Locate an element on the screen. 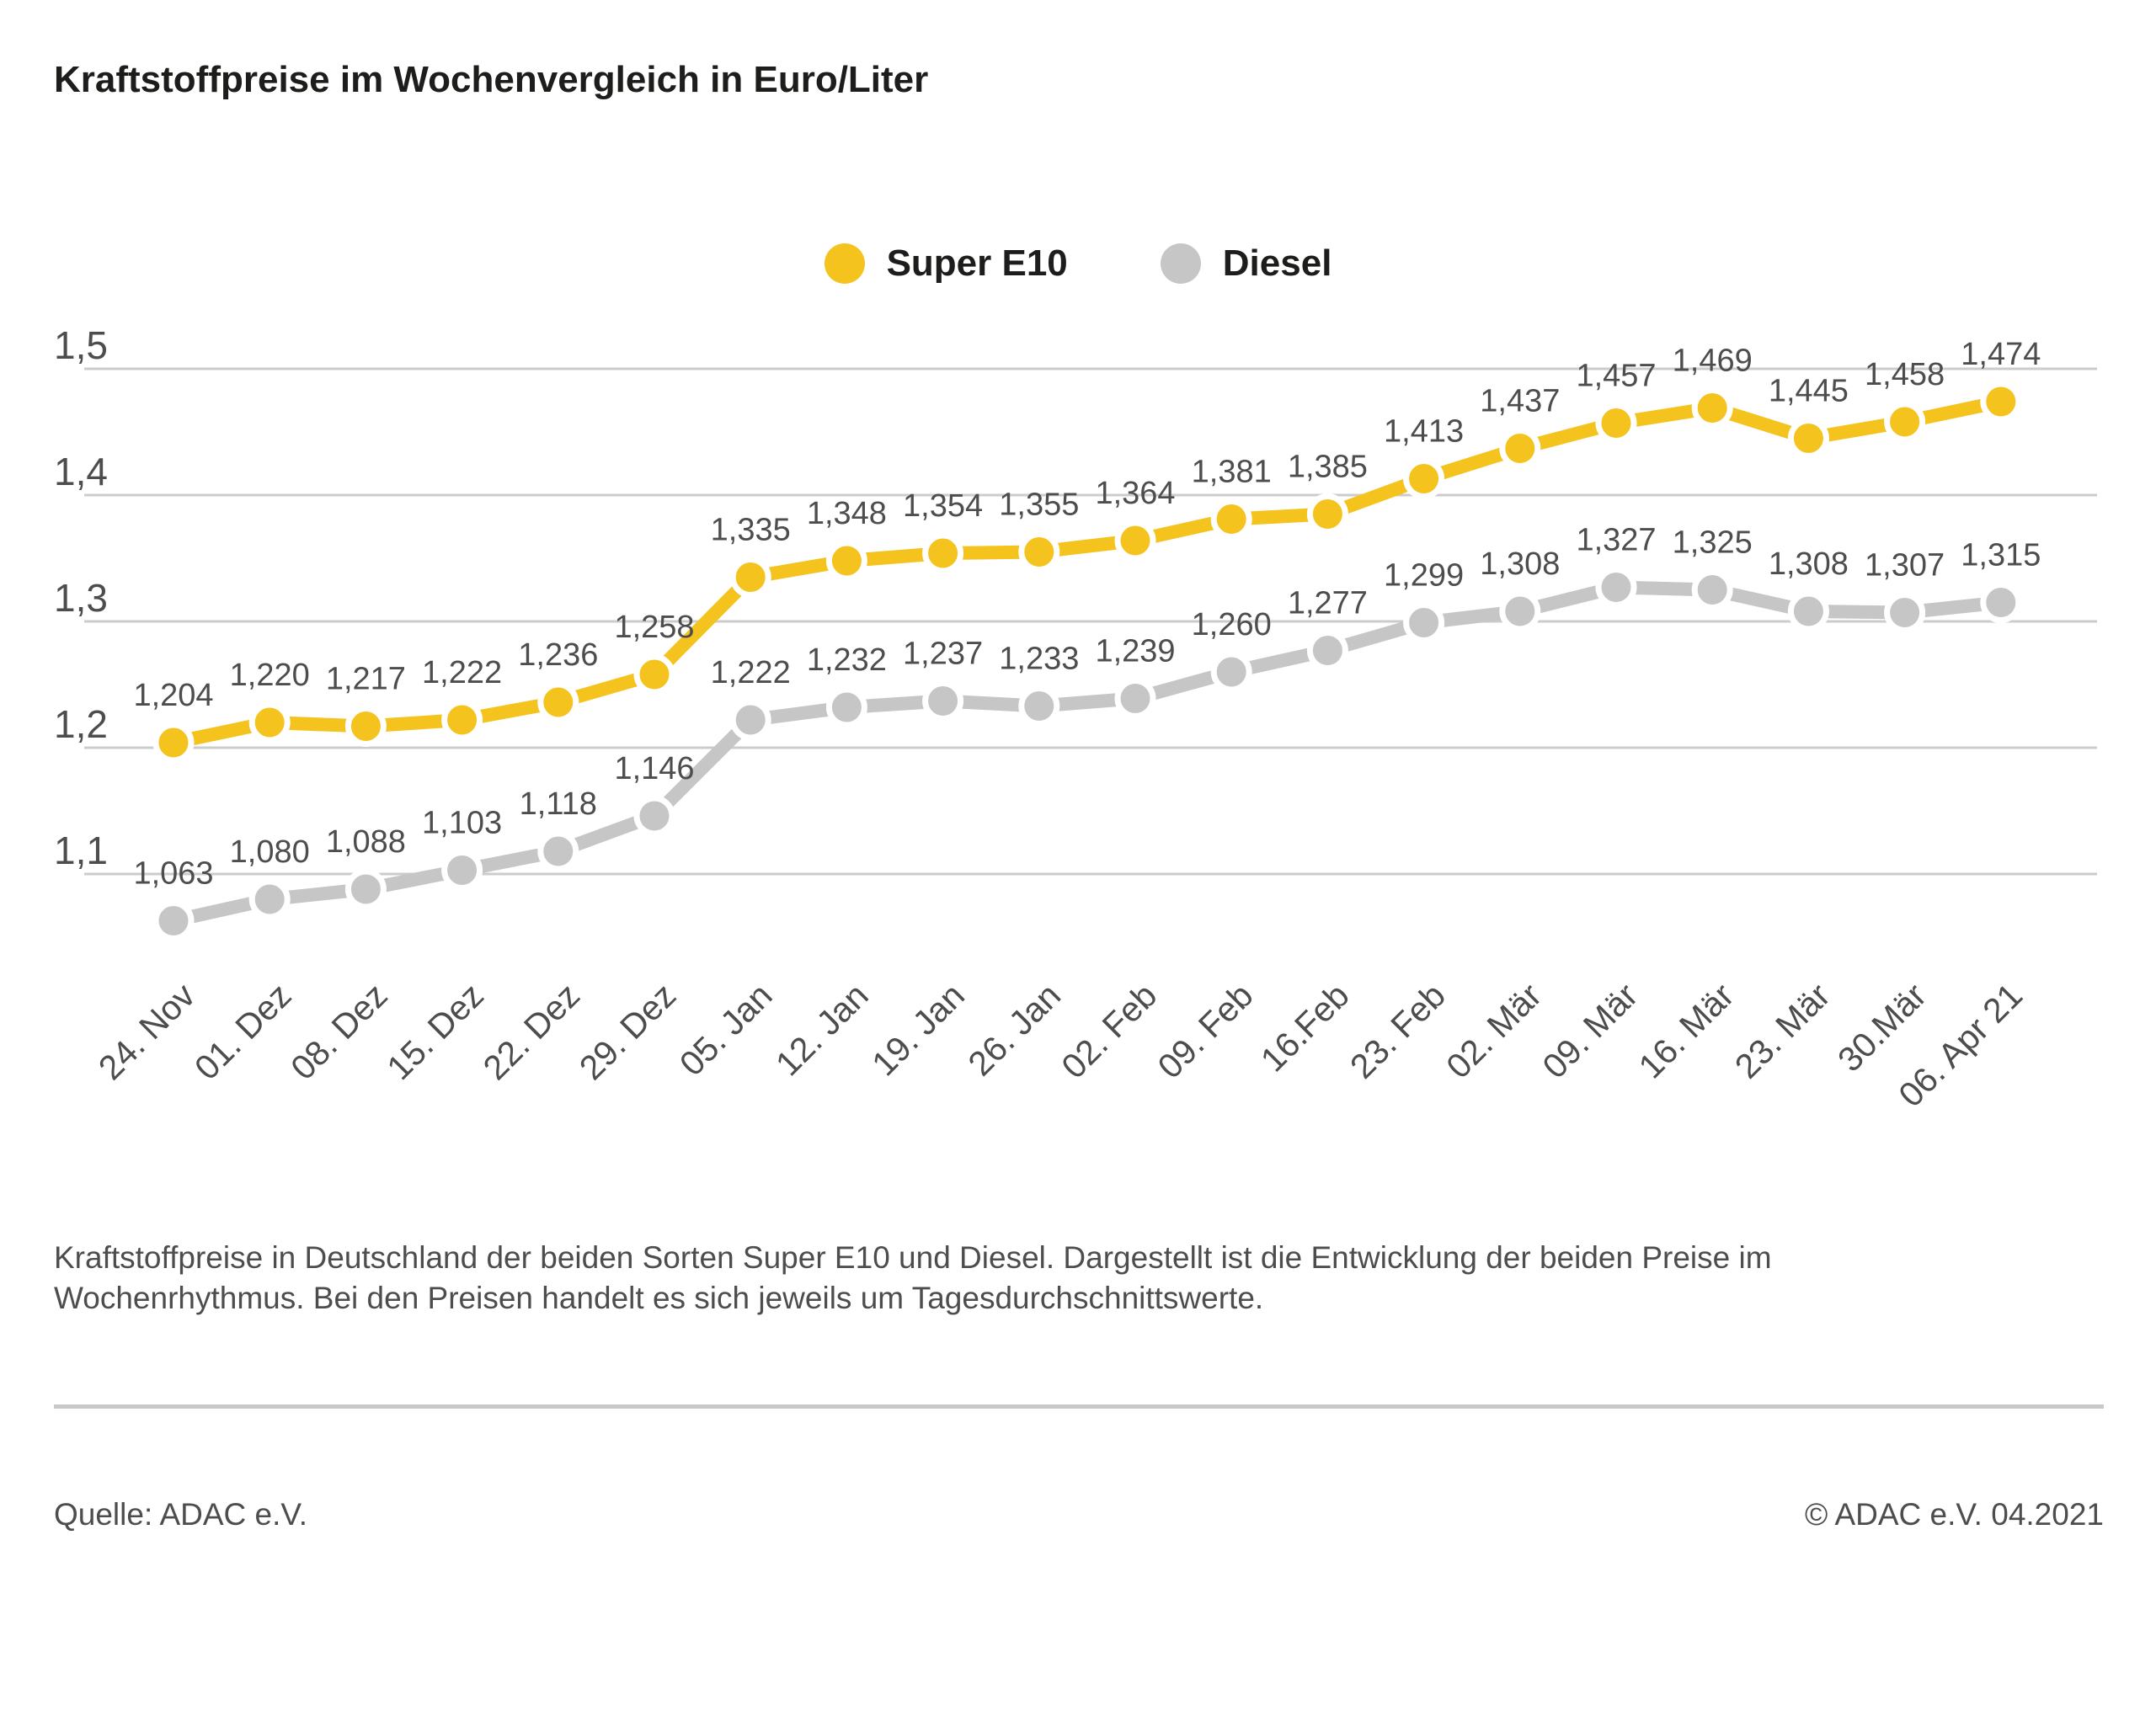  data-point-label: 1,458 is located at coordinates (1905, 374).